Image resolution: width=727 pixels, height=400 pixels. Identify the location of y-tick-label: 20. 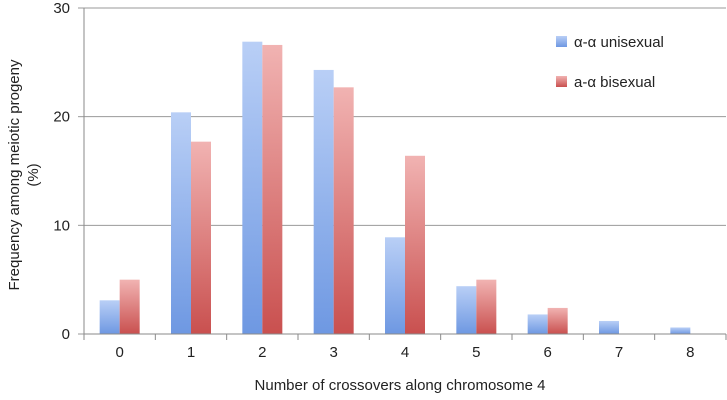
(61, 117).